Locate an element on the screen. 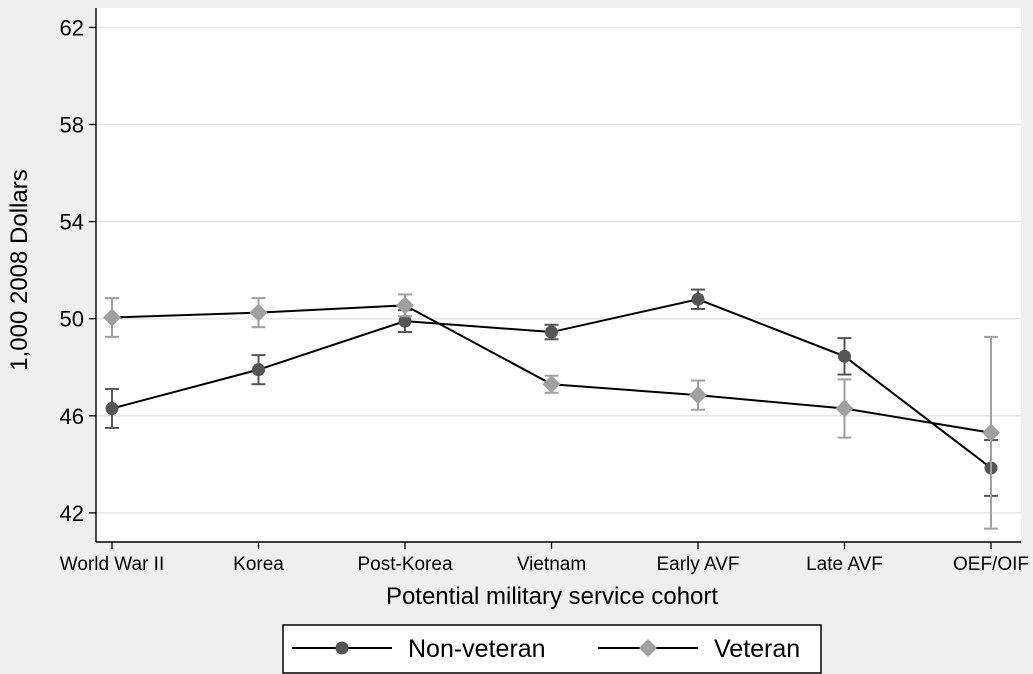 This screenshot has width=1033, height=674. legend: Non-veteran Veteran is located at coordinates (552, 649).